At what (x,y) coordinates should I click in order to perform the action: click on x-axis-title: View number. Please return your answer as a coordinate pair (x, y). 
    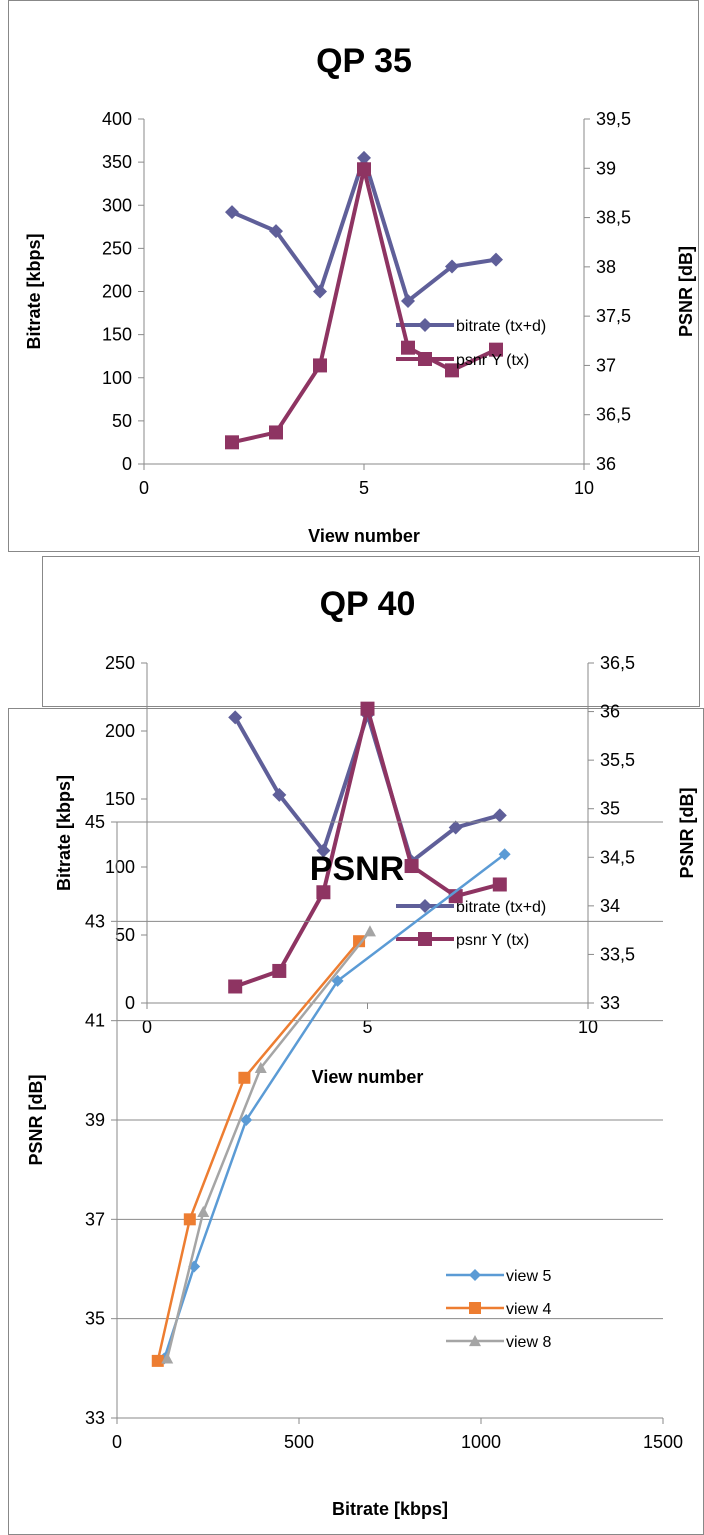
    Looking at the image, I should click on (368, 1077).